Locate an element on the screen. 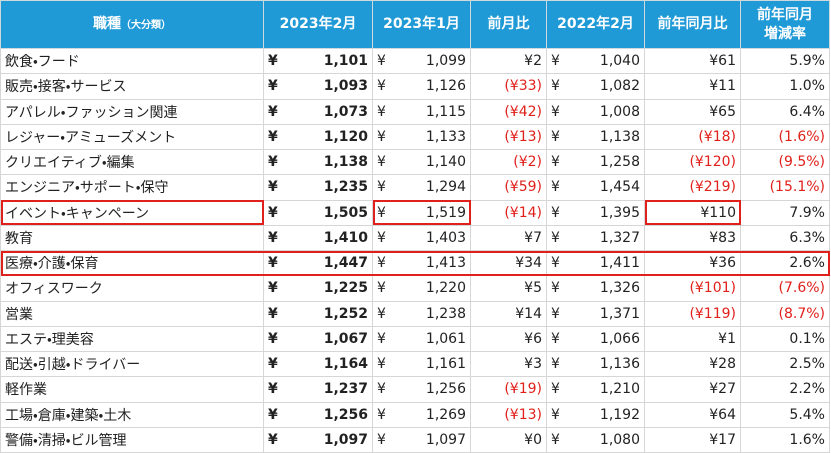  currency-wrap: ¥1,136 is located at coordinates (595, 364).